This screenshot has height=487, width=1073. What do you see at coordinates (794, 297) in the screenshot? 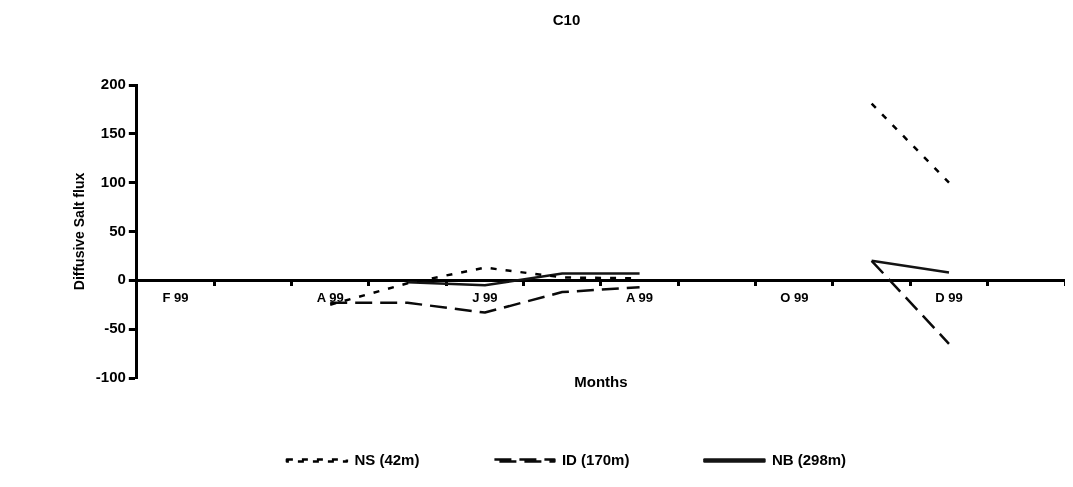
I see `x-tick-label: O 99` at bounding box center [794, 297].